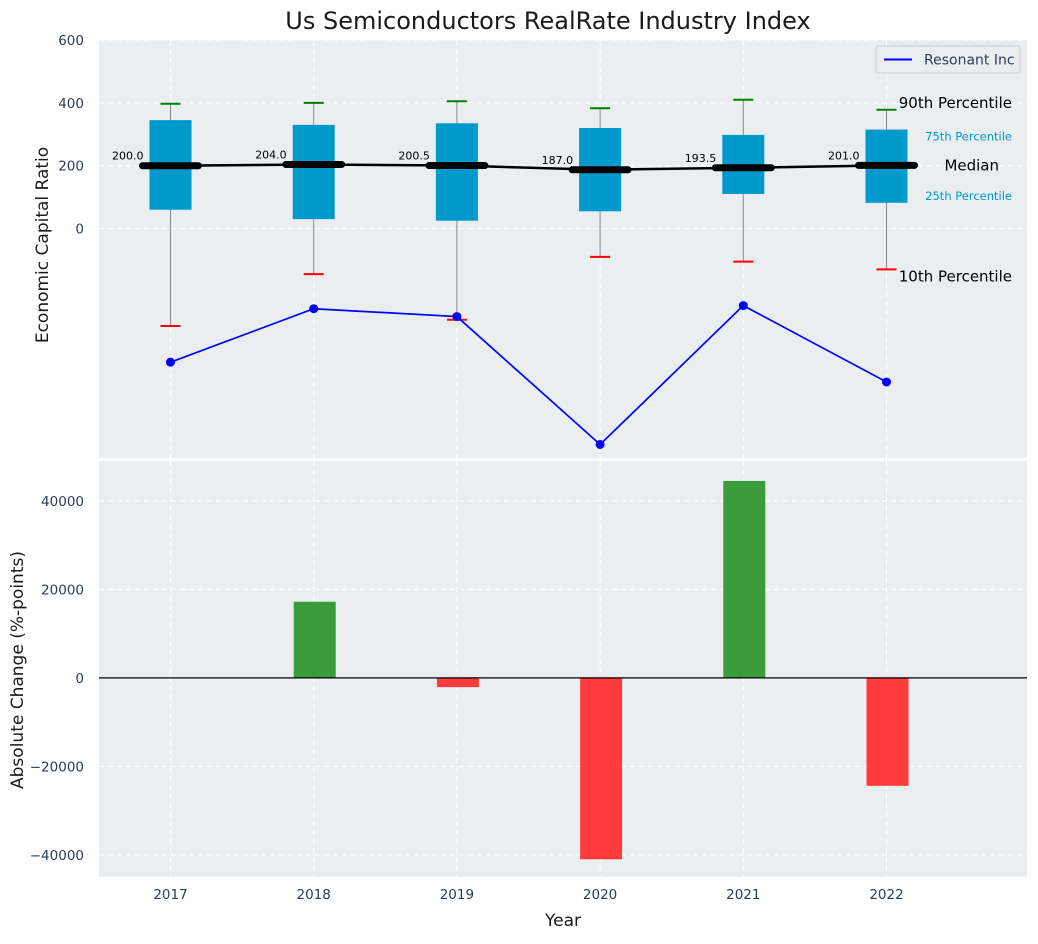 Image resolution: width=1038 pixels, height=944 pixels. I want to click on x-tick-label: 2022, so click(886, 895).